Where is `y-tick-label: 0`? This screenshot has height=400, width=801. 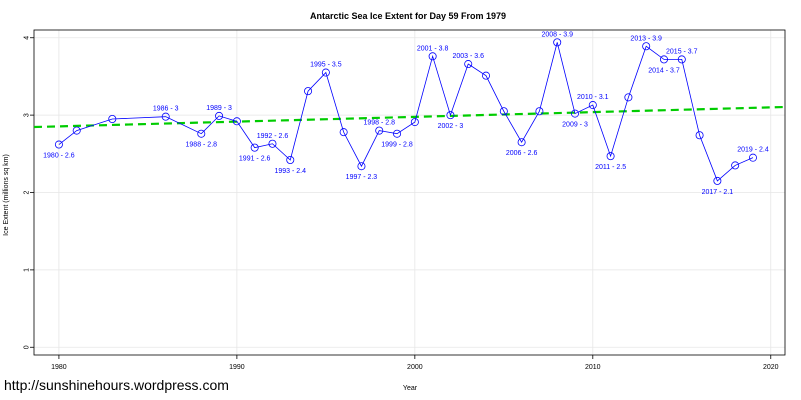
y-tick-label: 0 is located at coordinates (27, 347).